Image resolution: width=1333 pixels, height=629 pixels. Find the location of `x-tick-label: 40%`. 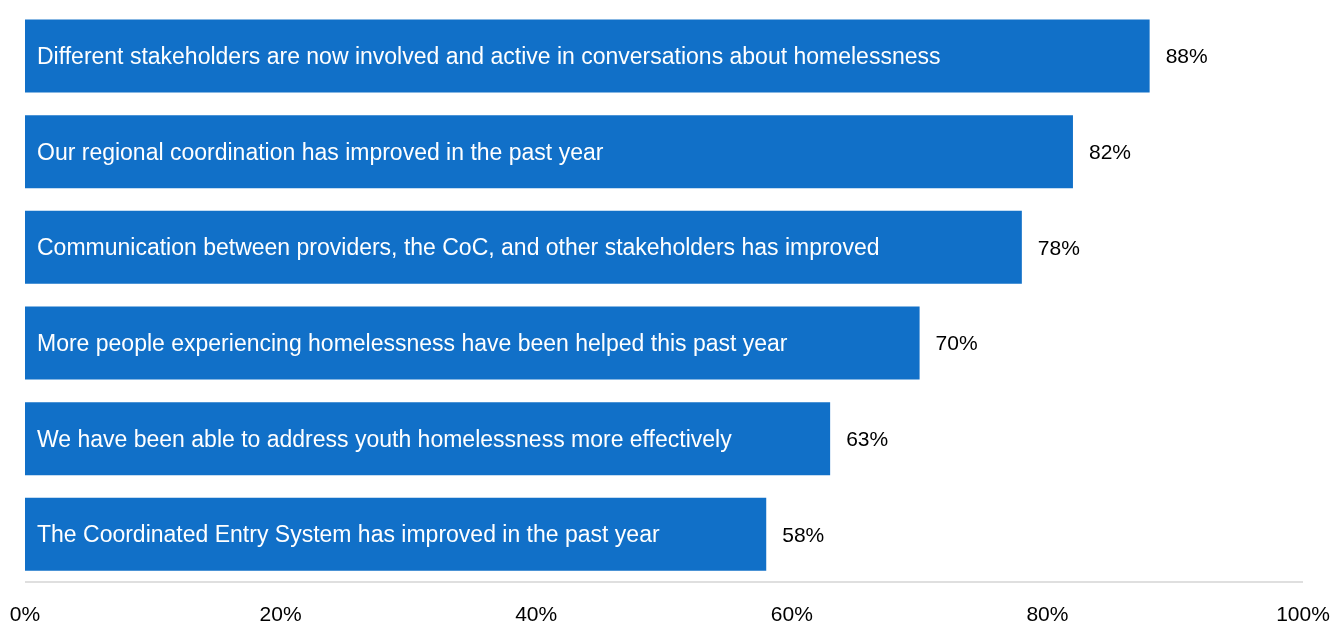

x-tick-label: 40% is located at coordinates (536, 613).